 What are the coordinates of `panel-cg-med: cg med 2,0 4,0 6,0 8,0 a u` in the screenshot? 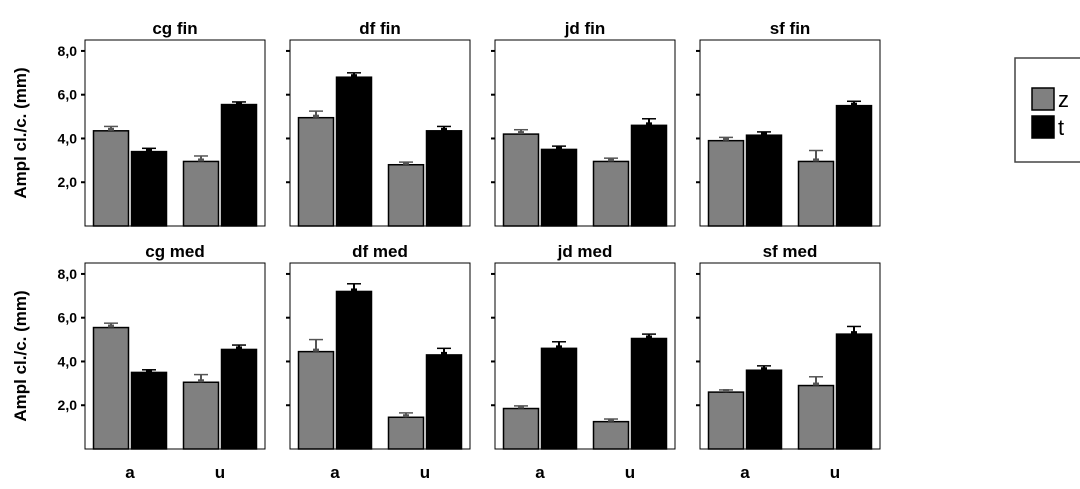 It's located at (162, 362).